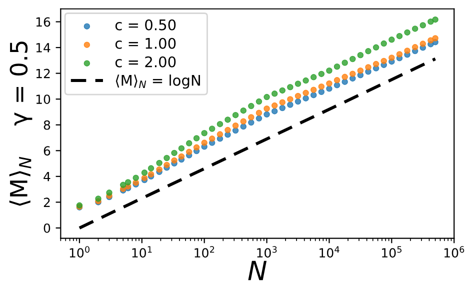 This screenshot has width=474, height=296. What do you see at coordinates (43, 73) in the screenshot?
I see `y-tick-label: 12` at bounding box center [43, 73].